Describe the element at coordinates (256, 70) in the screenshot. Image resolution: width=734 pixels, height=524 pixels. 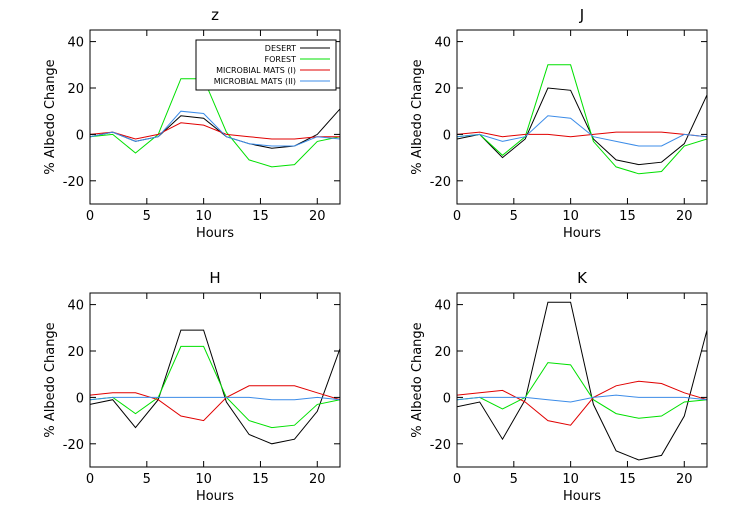
I see `legend-label: MICROBIAL MATS (I)` at that location.